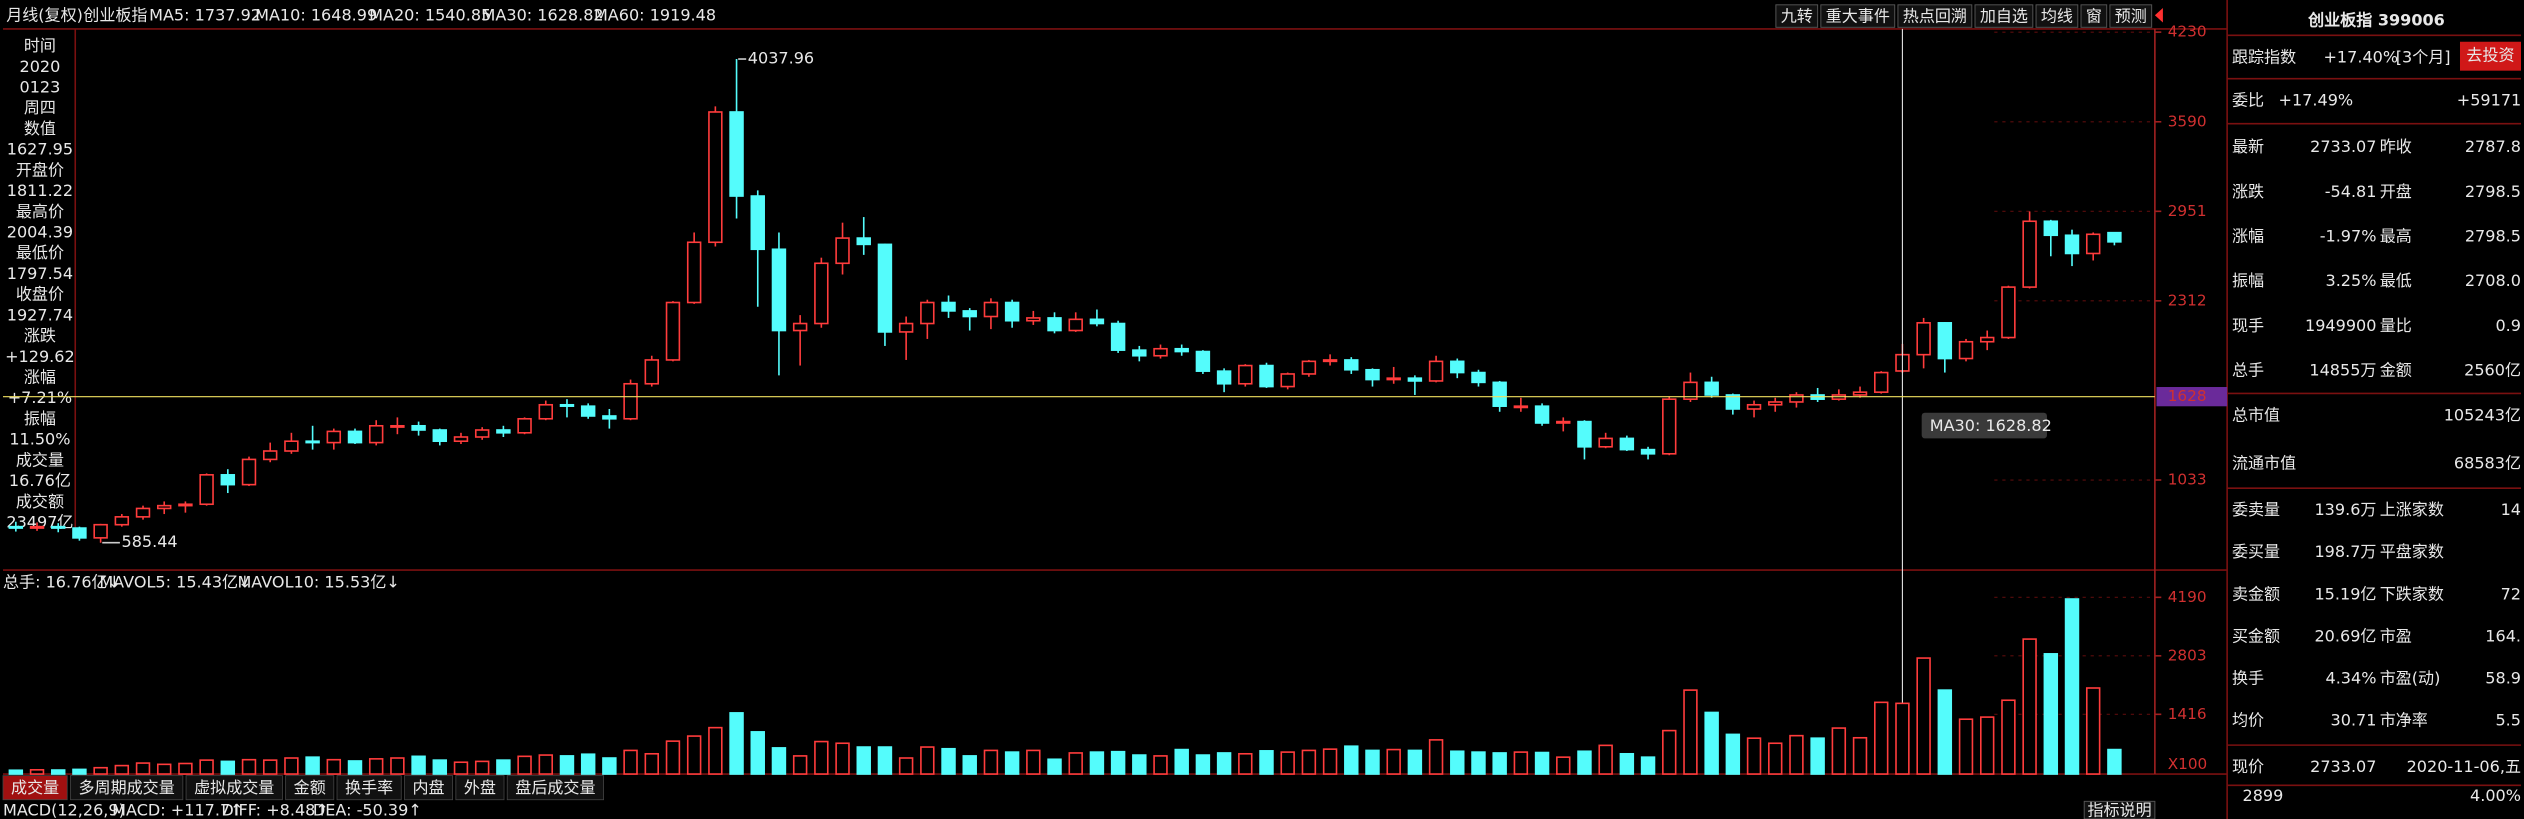 This screenshot has height=819, width=2524. I want to click on header-button-label: 均线, so click(2057, 15).